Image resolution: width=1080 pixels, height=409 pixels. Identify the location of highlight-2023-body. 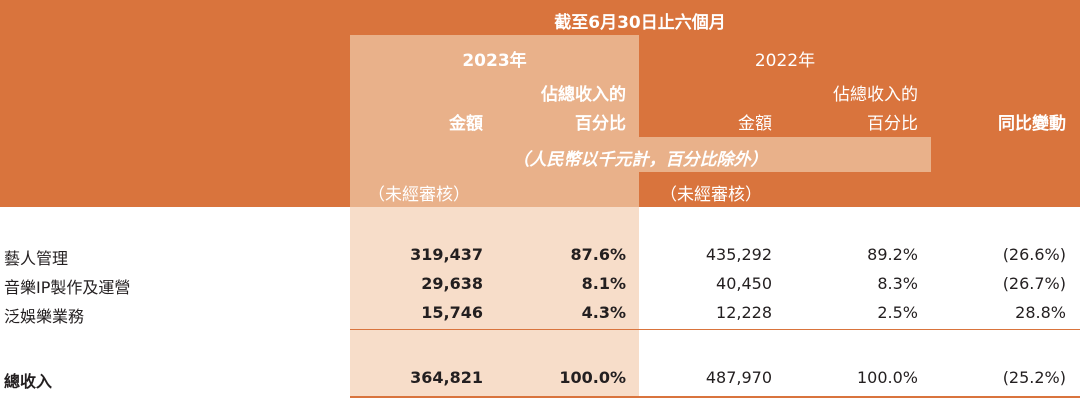
(494, 302).